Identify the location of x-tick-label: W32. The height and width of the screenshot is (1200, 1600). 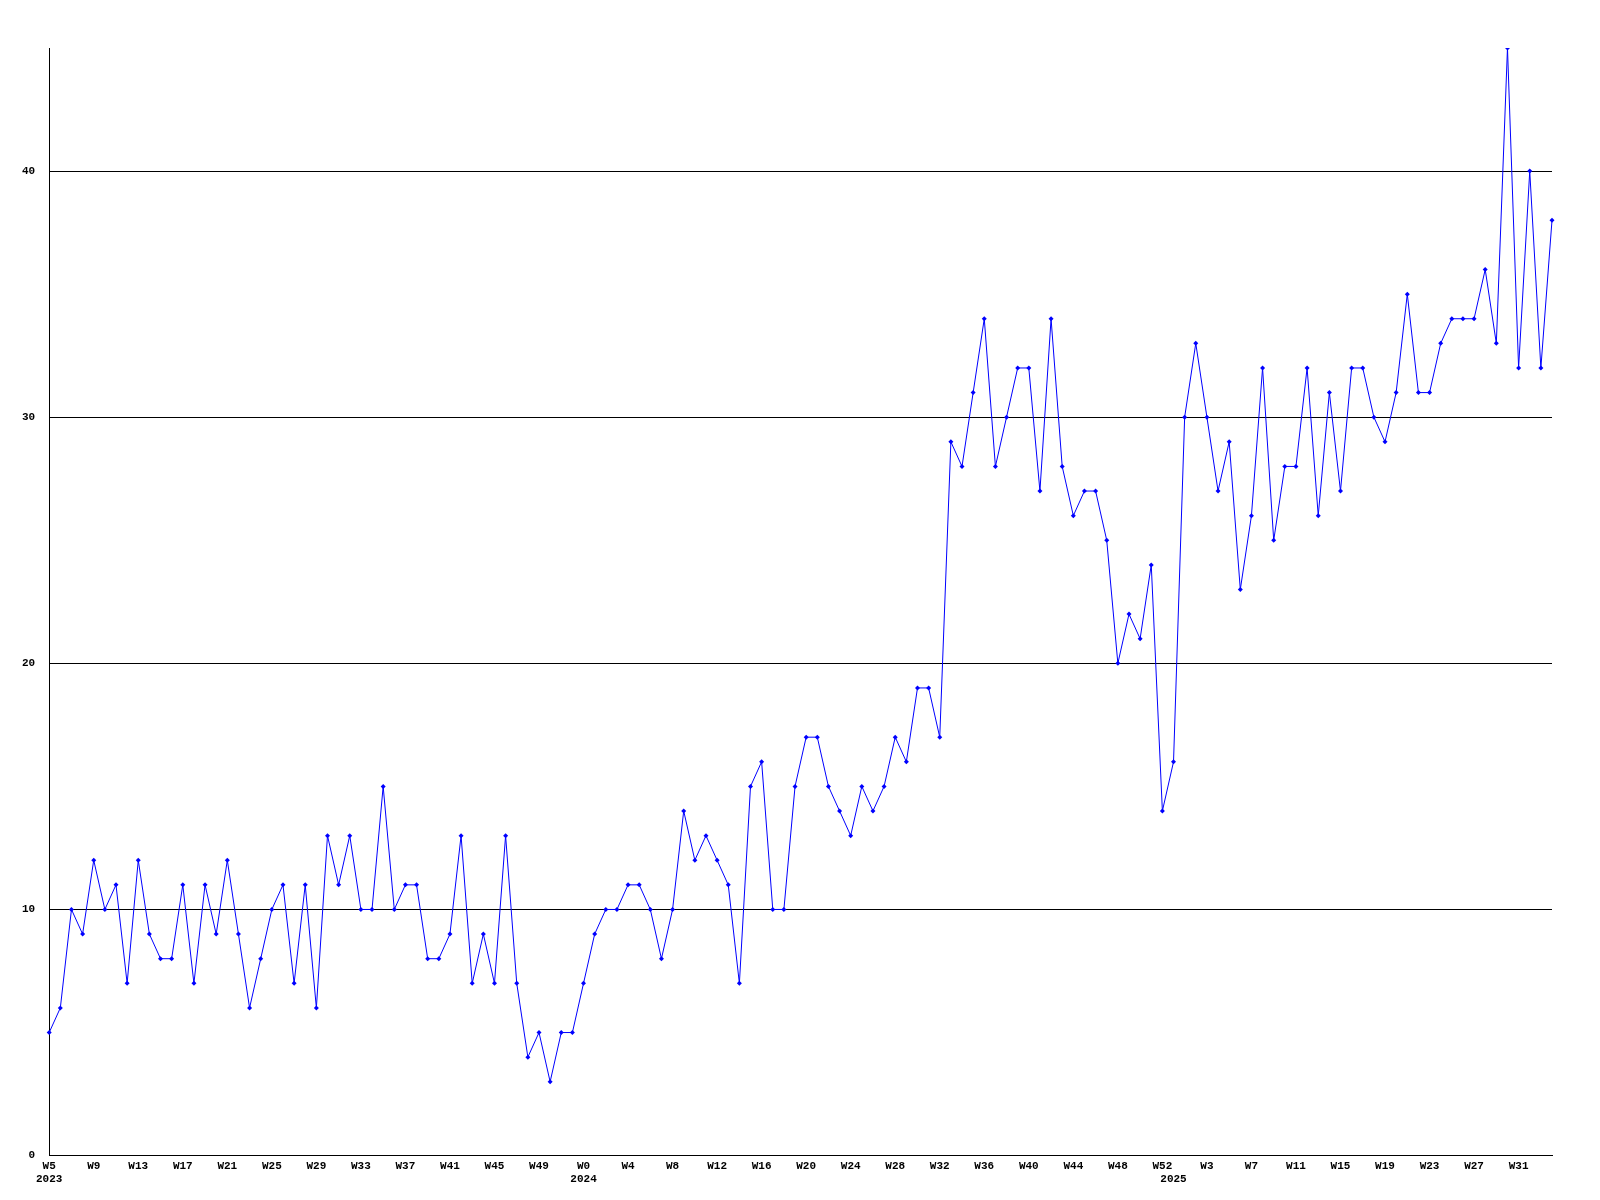
(939, 1165).